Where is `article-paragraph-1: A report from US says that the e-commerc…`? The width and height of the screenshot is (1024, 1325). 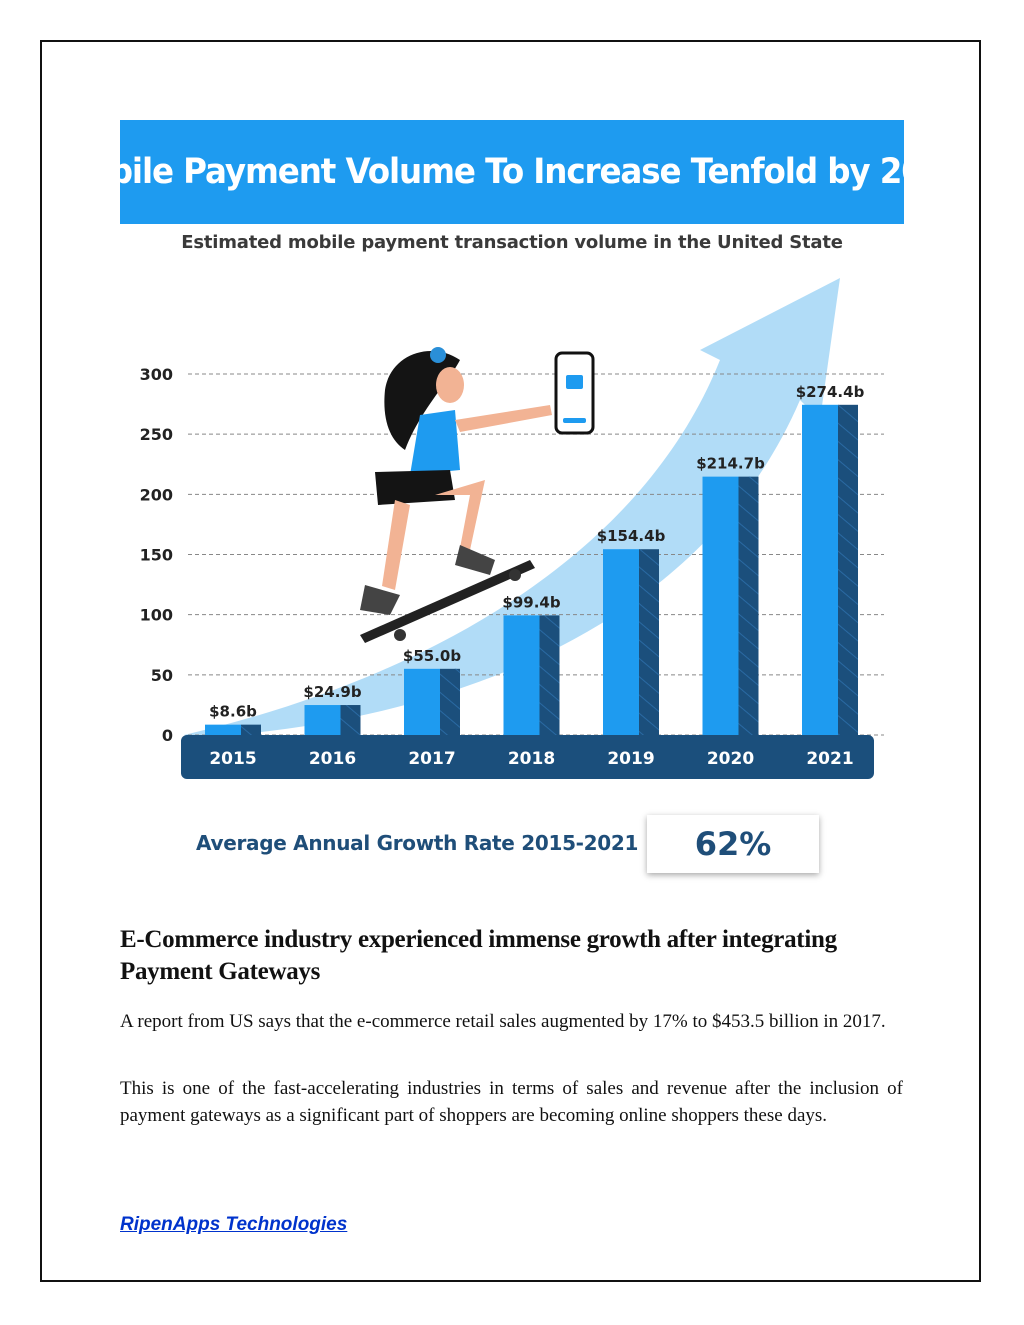 article-paragraph-1: A report from US says that the e-commerc… is located at coordinates (503, 1021).